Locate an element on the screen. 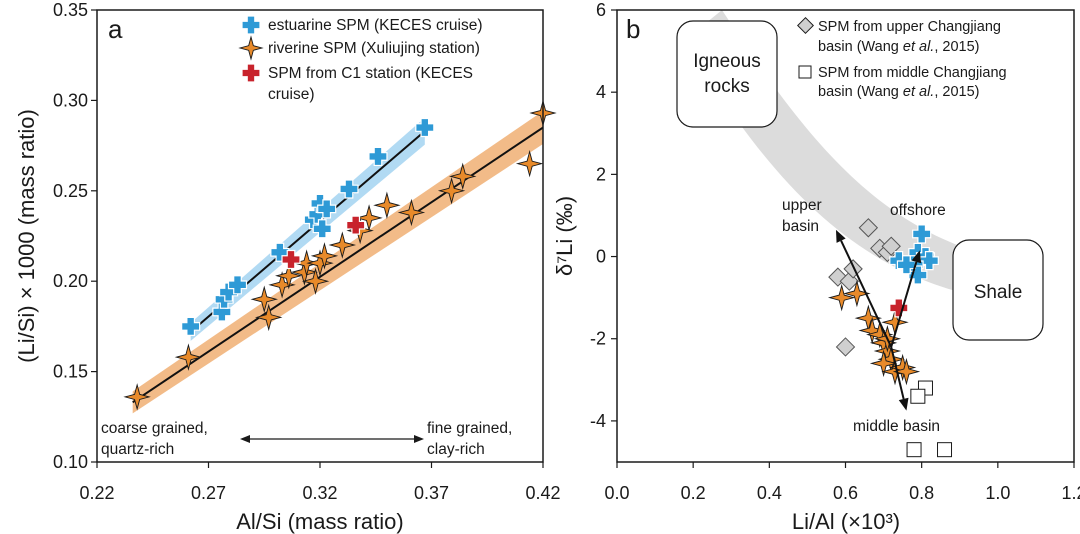  legend-label-riverine: riverine SPM (Xuliujing station) is located at coordinates (374, 48).